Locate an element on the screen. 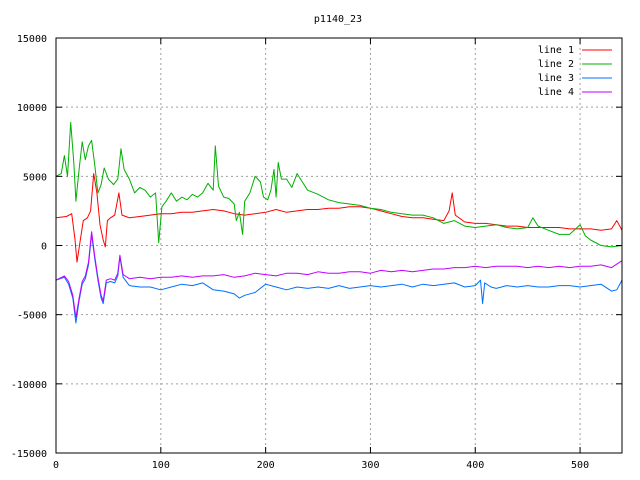  x-tick-label: 300 is located at coordinates (370, 465).